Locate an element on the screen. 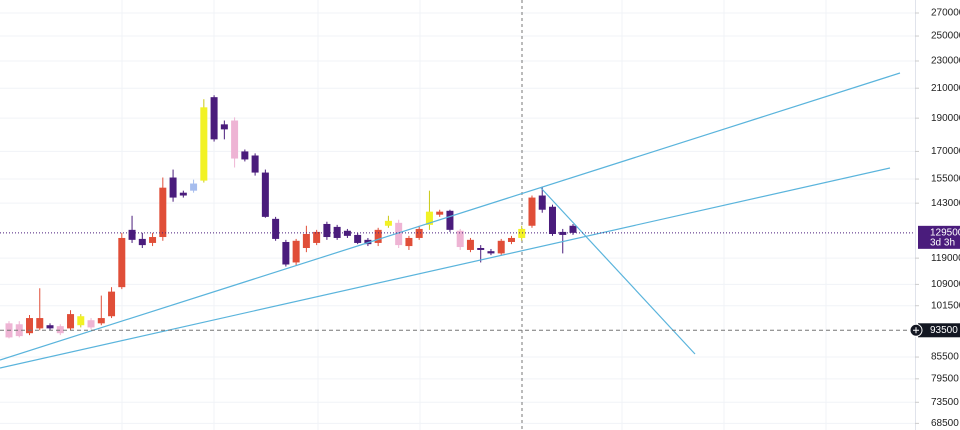 The width and height of the screenshot is (960, 430). y-tick-label: 101500 is located at coordinates (945, 305).